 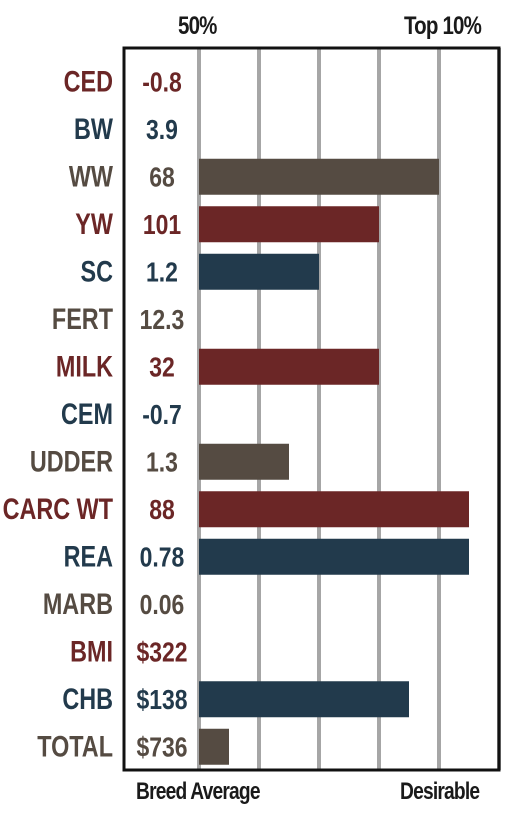 I want to click on trait-label: CEM, so click(x=87, y=413).